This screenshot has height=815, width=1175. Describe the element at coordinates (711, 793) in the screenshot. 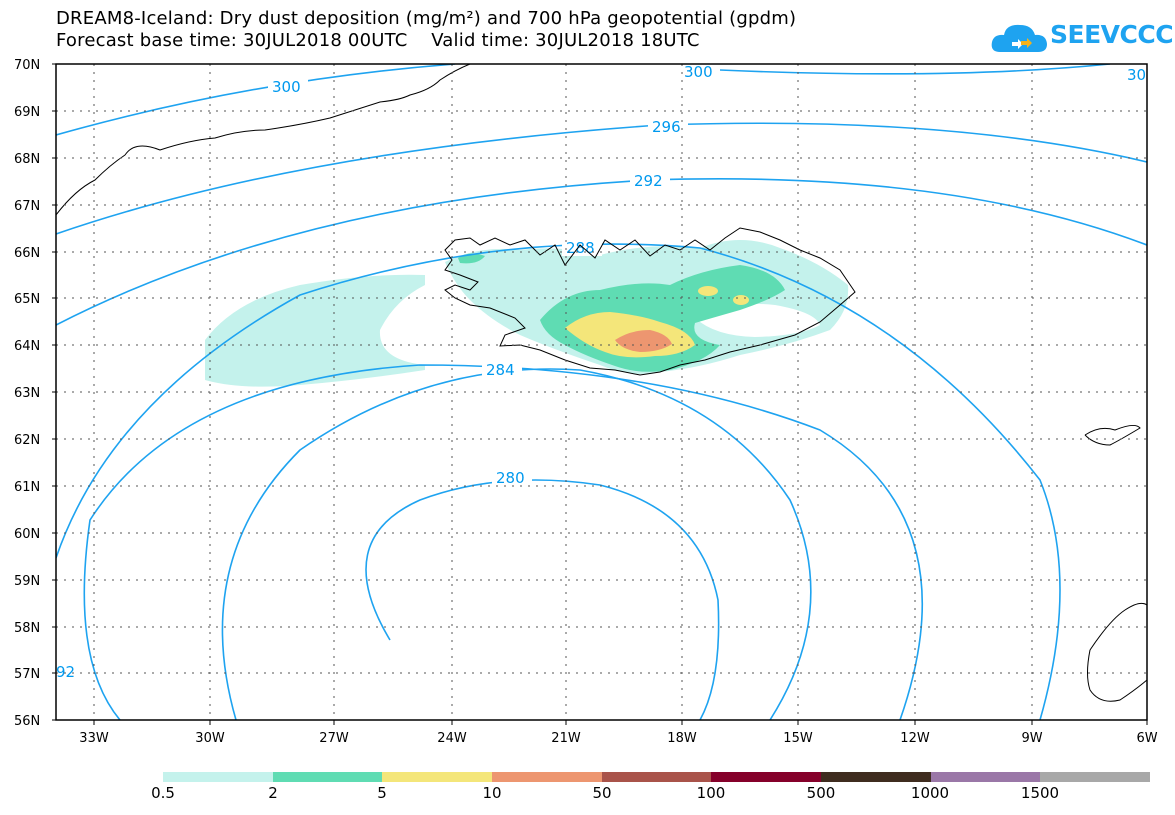

I see `legend-label: 100` at that location.